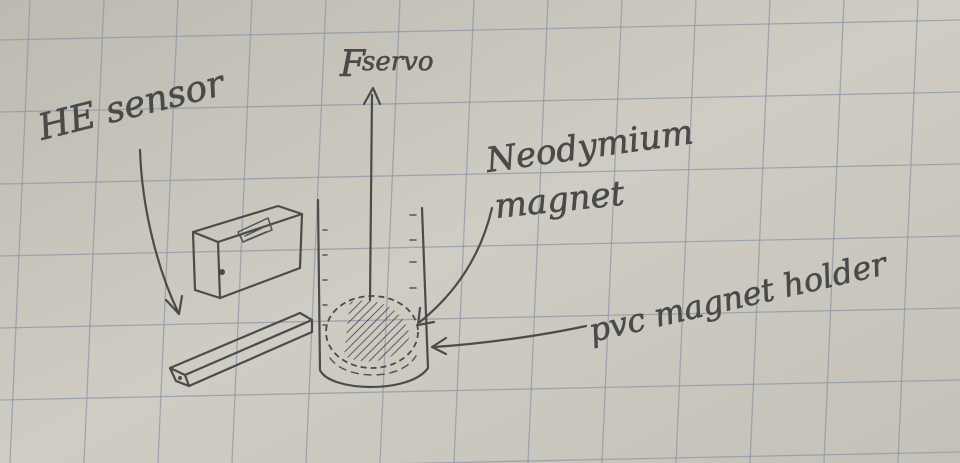  I want to click on sensor-pointer-arrow, so click(161, 232).